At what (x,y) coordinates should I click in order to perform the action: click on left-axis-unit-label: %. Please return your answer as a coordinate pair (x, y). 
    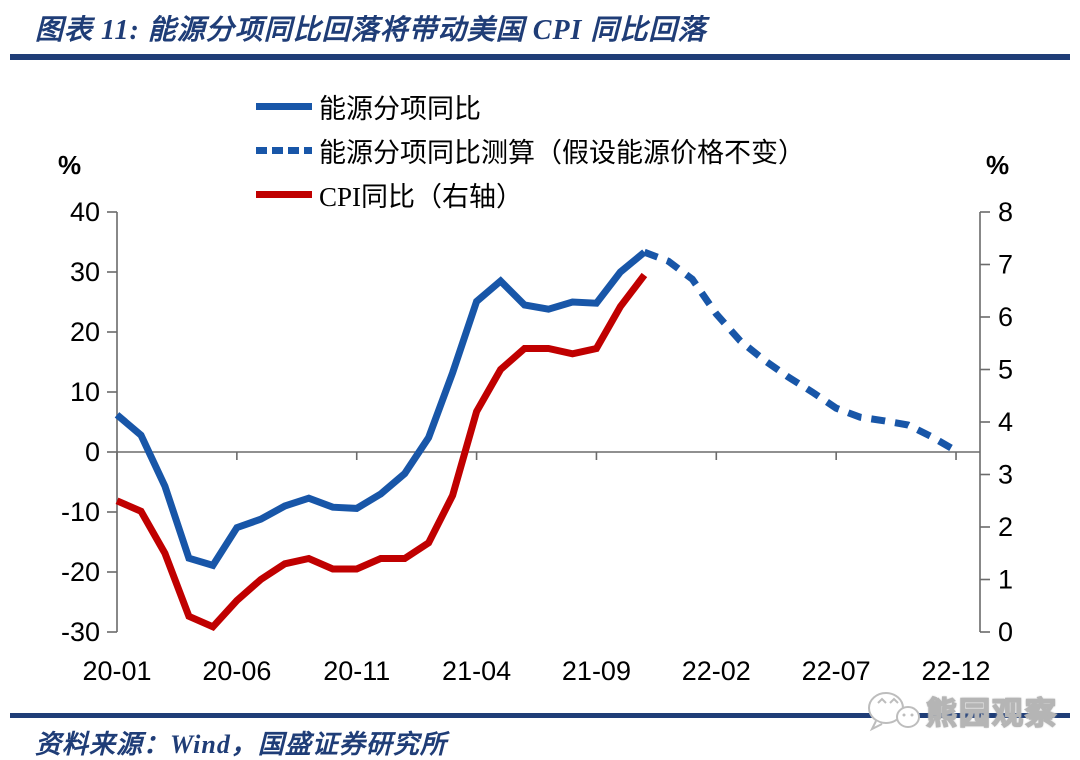
    Looking at the image, I should click on (70, 165).